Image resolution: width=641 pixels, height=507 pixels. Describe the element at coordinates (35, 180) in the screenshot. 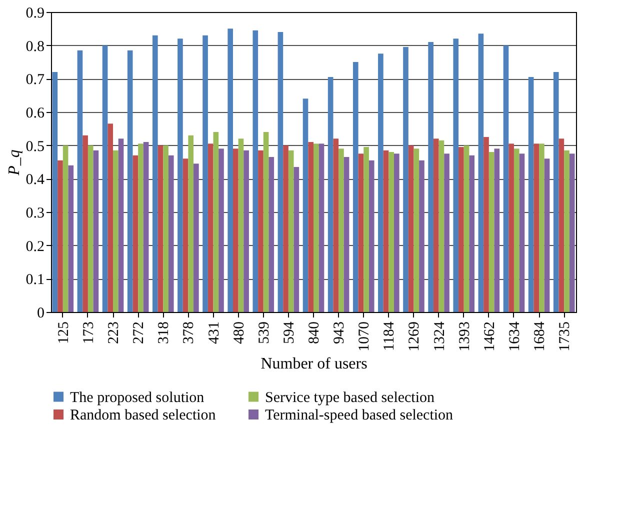

I see `y-tick-label: 0.4` at that location.